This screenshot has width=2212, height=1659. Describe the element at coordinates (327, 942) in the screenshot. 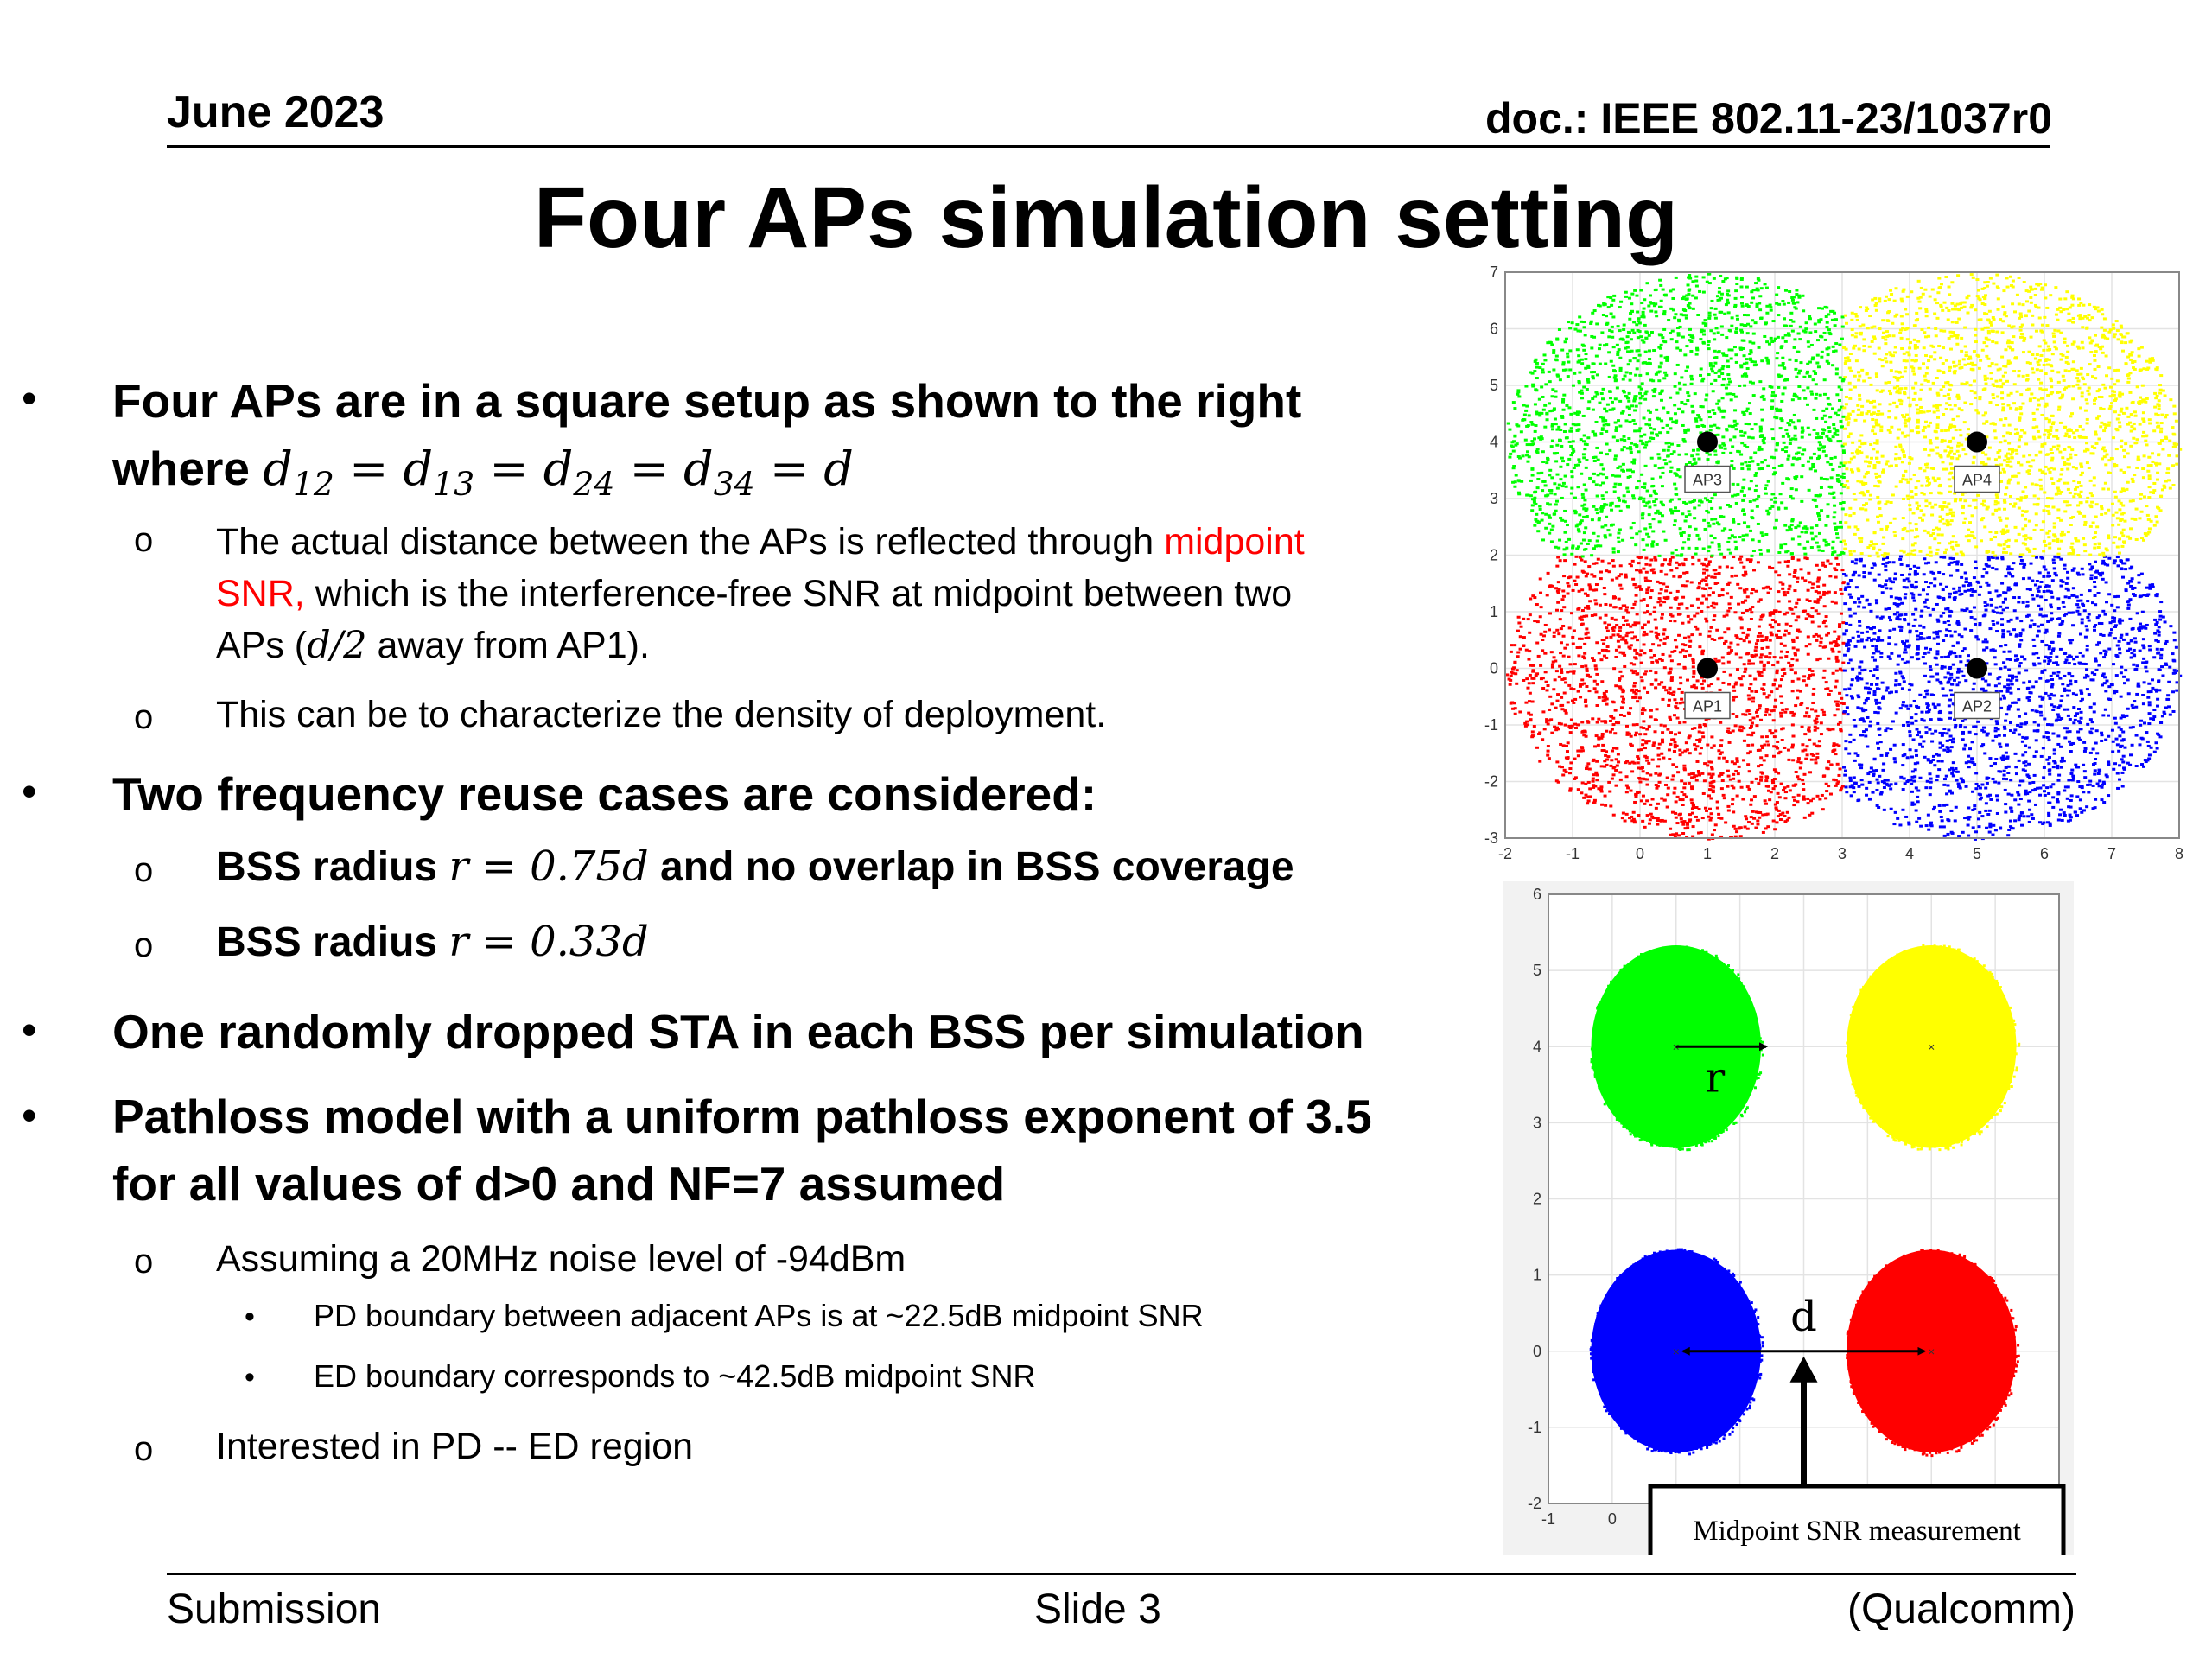

I see `radius-label-2: BSS radius` at that location.